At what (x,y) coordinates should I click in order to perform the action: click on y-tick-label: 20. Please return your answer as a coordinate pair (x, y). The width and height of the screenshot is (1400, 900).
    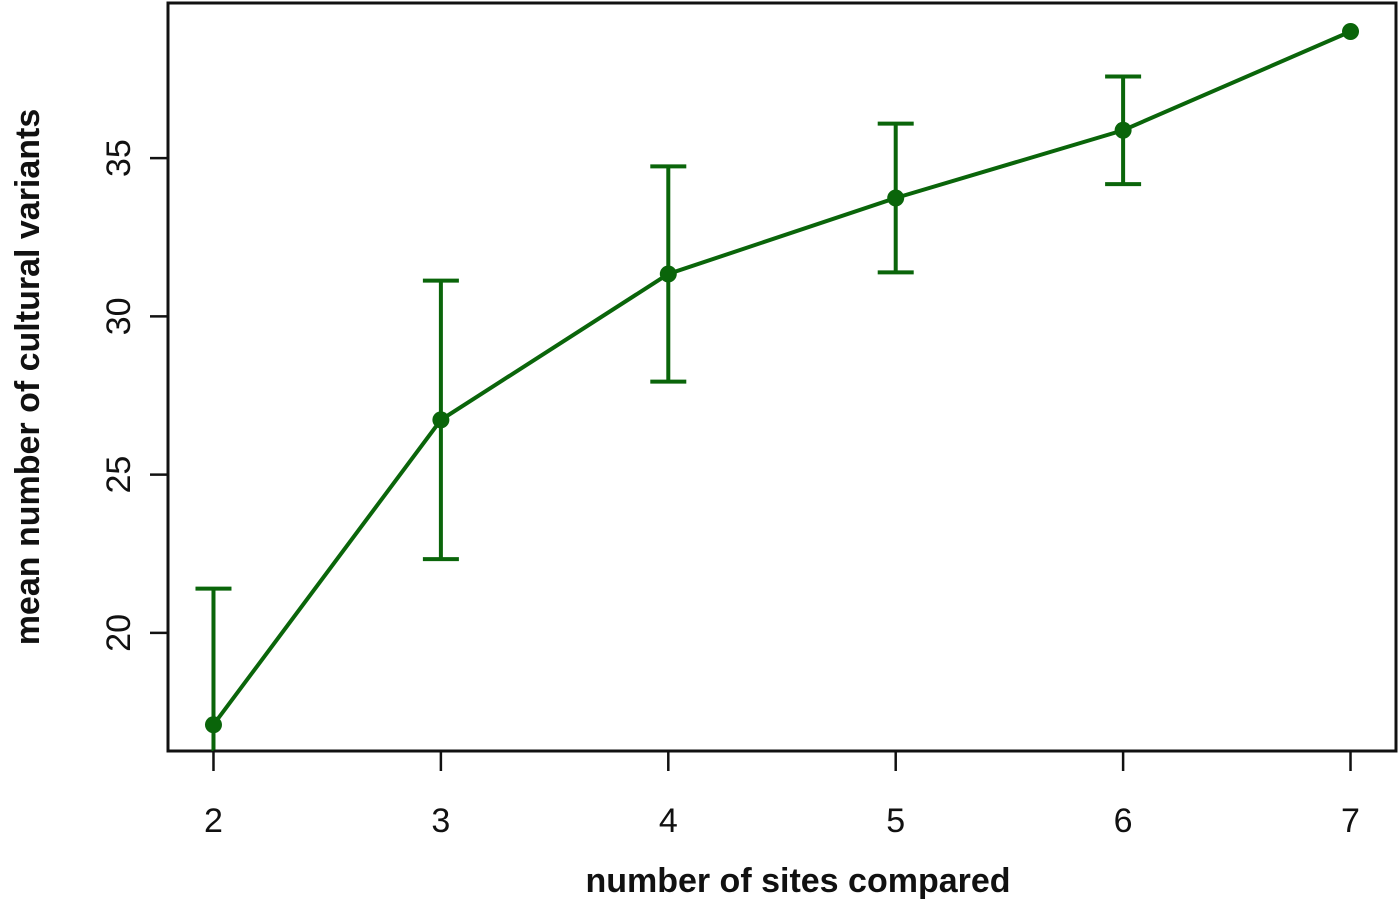
    Looking at the image, I should click on (119, 633).